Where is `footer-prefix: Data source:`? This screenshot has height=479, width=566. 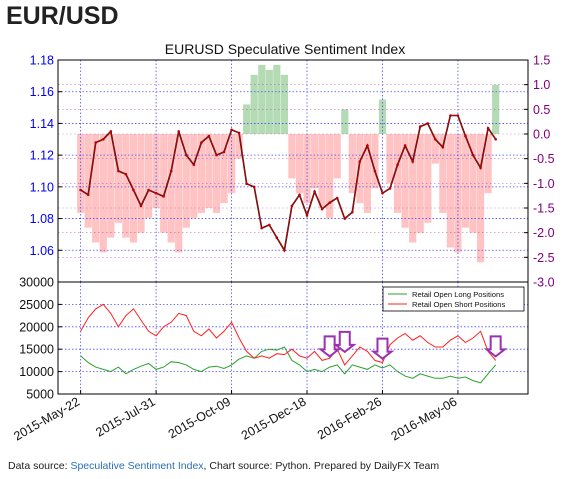
footer-prefix: Data source: is located at coordinates (39, 466).